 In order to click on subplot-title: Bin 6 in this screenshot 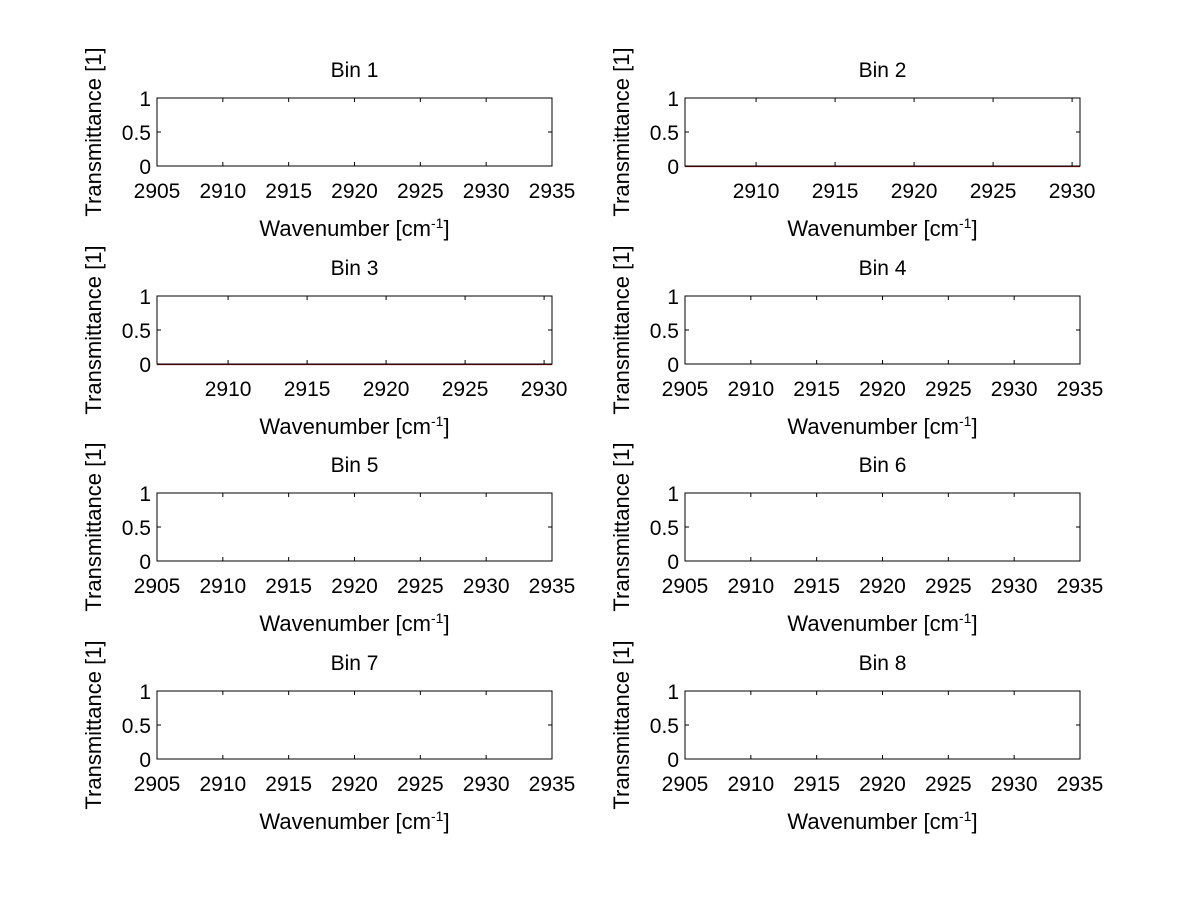, I will do `click(883, 465)`.